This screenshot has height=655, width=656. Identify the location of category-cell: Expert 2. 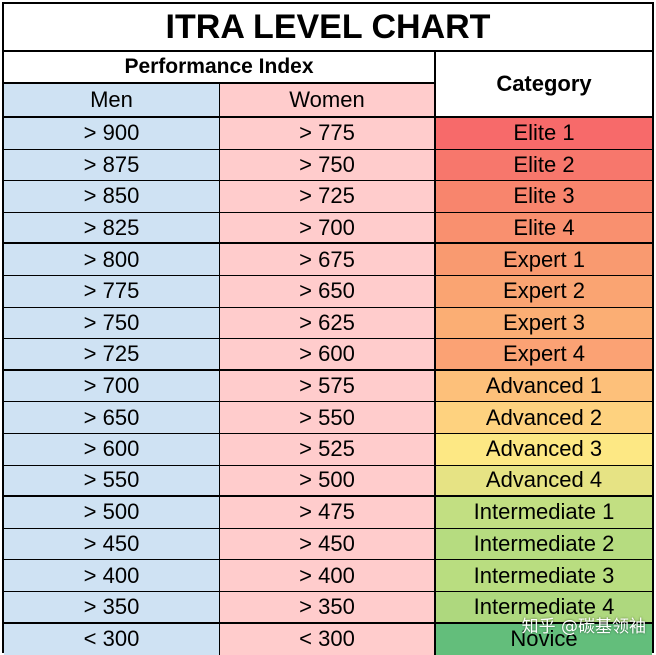
(544, 291).